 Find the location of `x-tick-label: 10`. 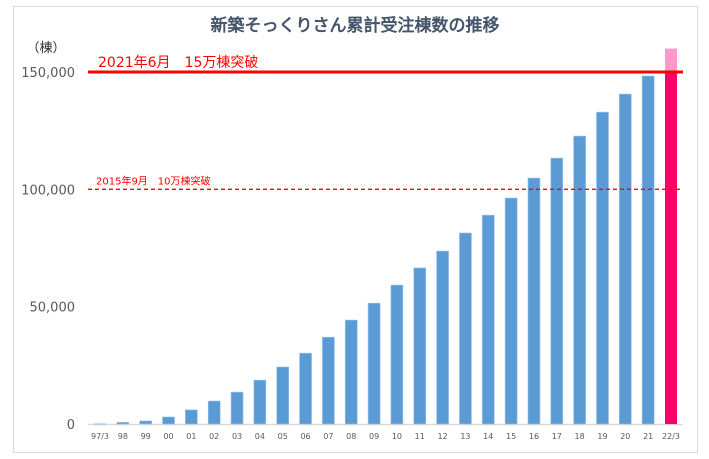

x-tick-label: 10 is located at coordinates (397, 436).